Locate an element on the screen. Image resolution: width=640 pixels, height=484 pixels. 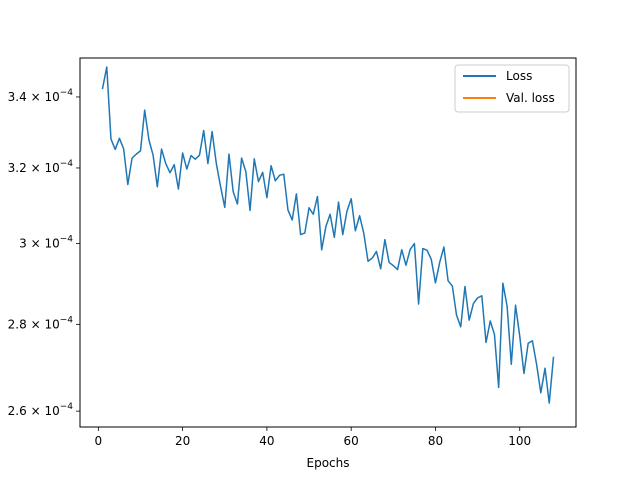
y-tick-label: 3.2 × 10⁻⁴ is located at coordinates (41, 167).